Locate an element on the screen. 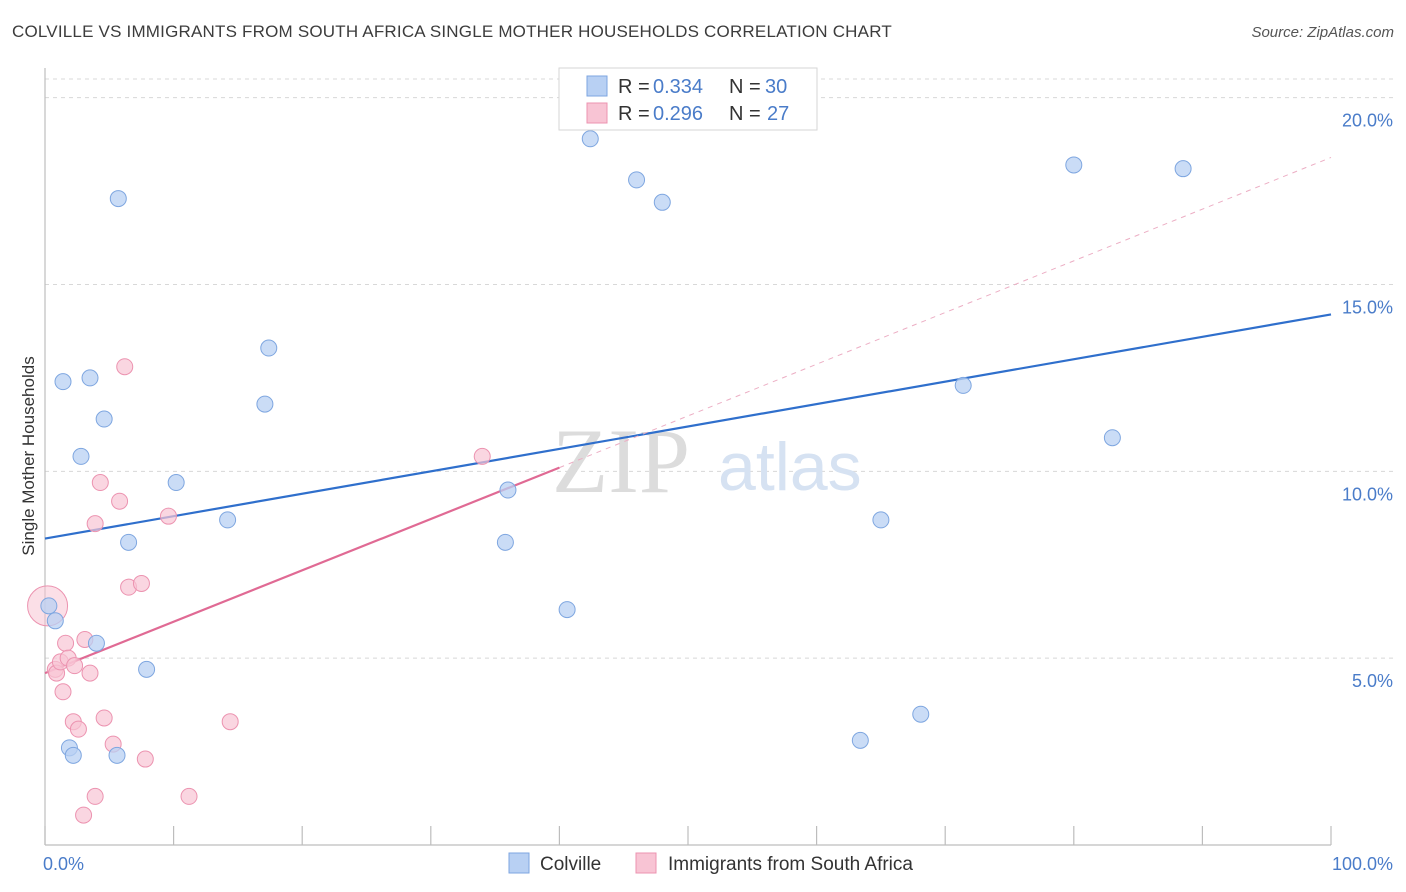  series-legend-label-south-africa: Immigrants from South Africa is located at coordinates (790, 864).